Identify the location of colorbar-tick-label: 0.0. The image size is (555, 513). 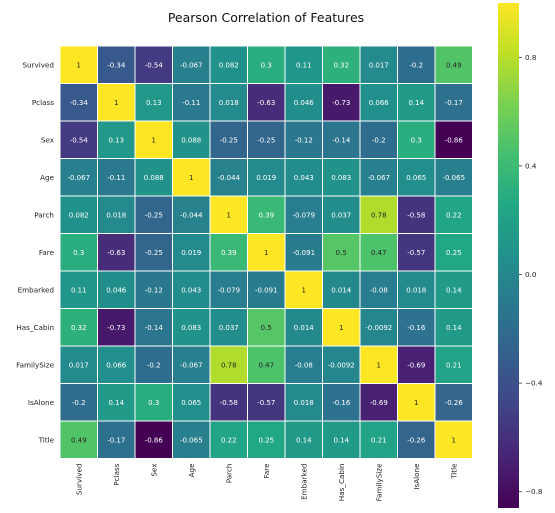
(531, 274).